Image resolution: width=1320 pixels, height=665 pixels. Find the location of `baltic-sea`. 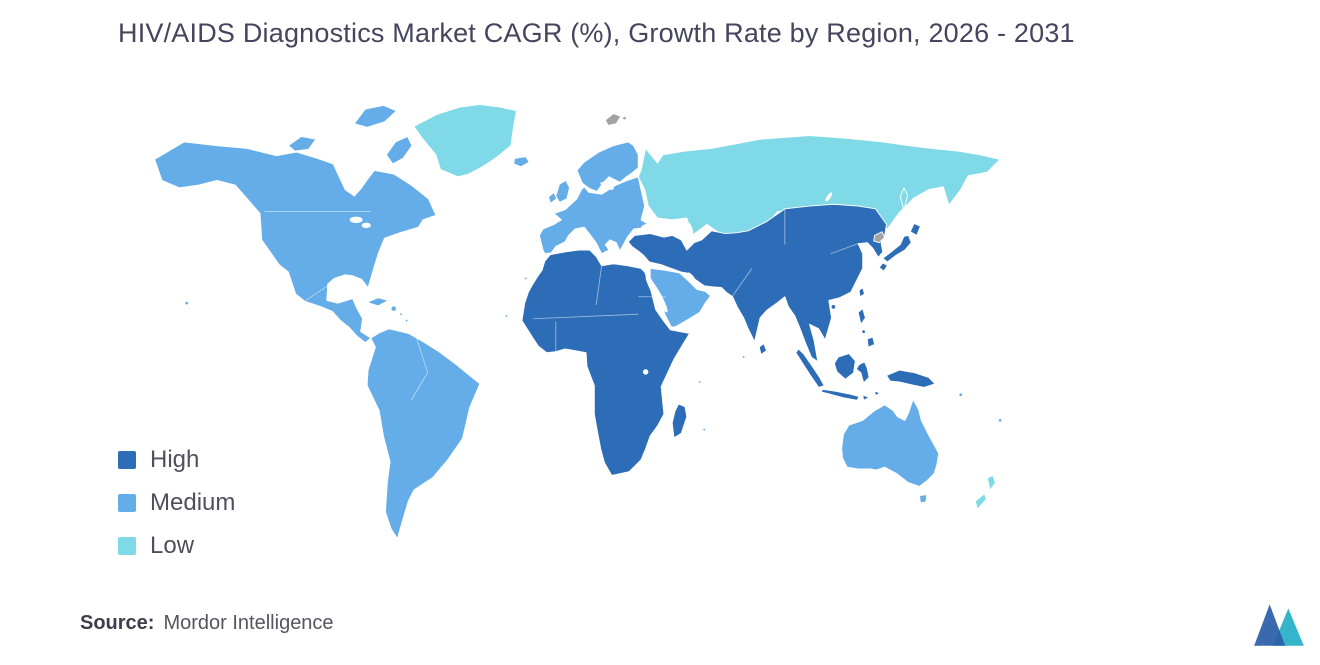

baltic-sea is located at coordinates (607, 185).